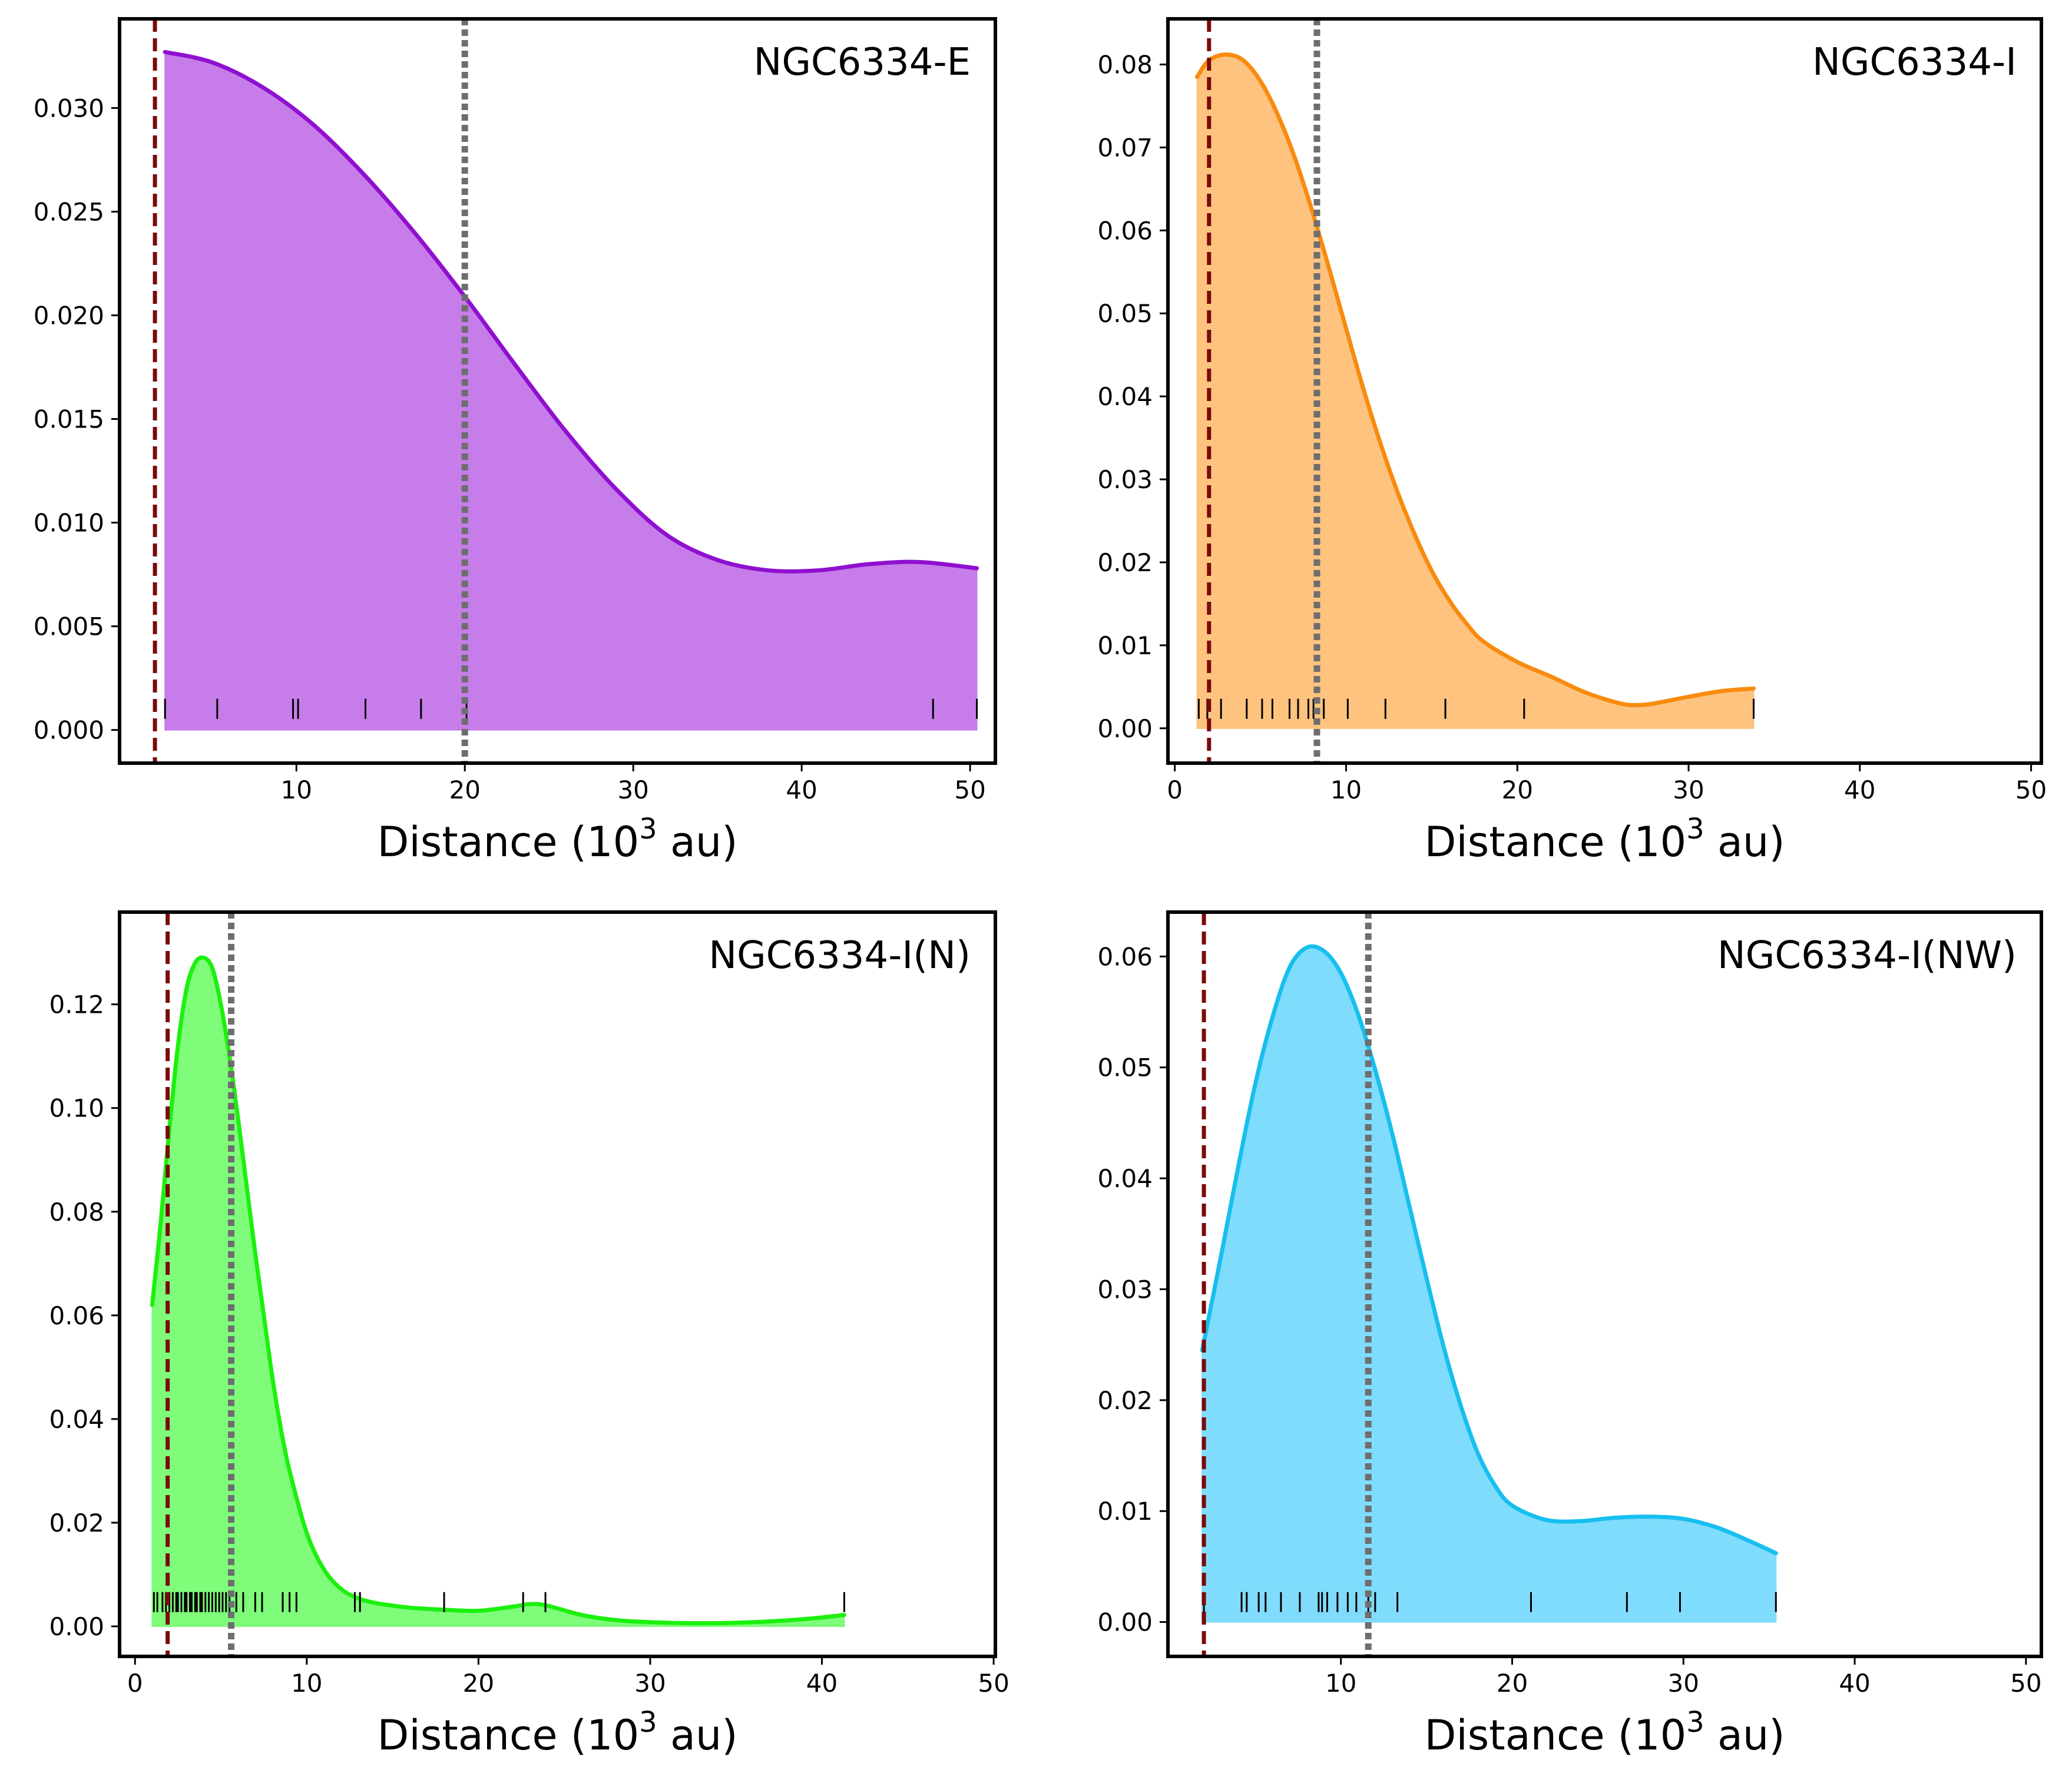  Describe the element at coordinates (76, 1109) in the screenshot. I see `y-tick-label: 0.10` at that location.